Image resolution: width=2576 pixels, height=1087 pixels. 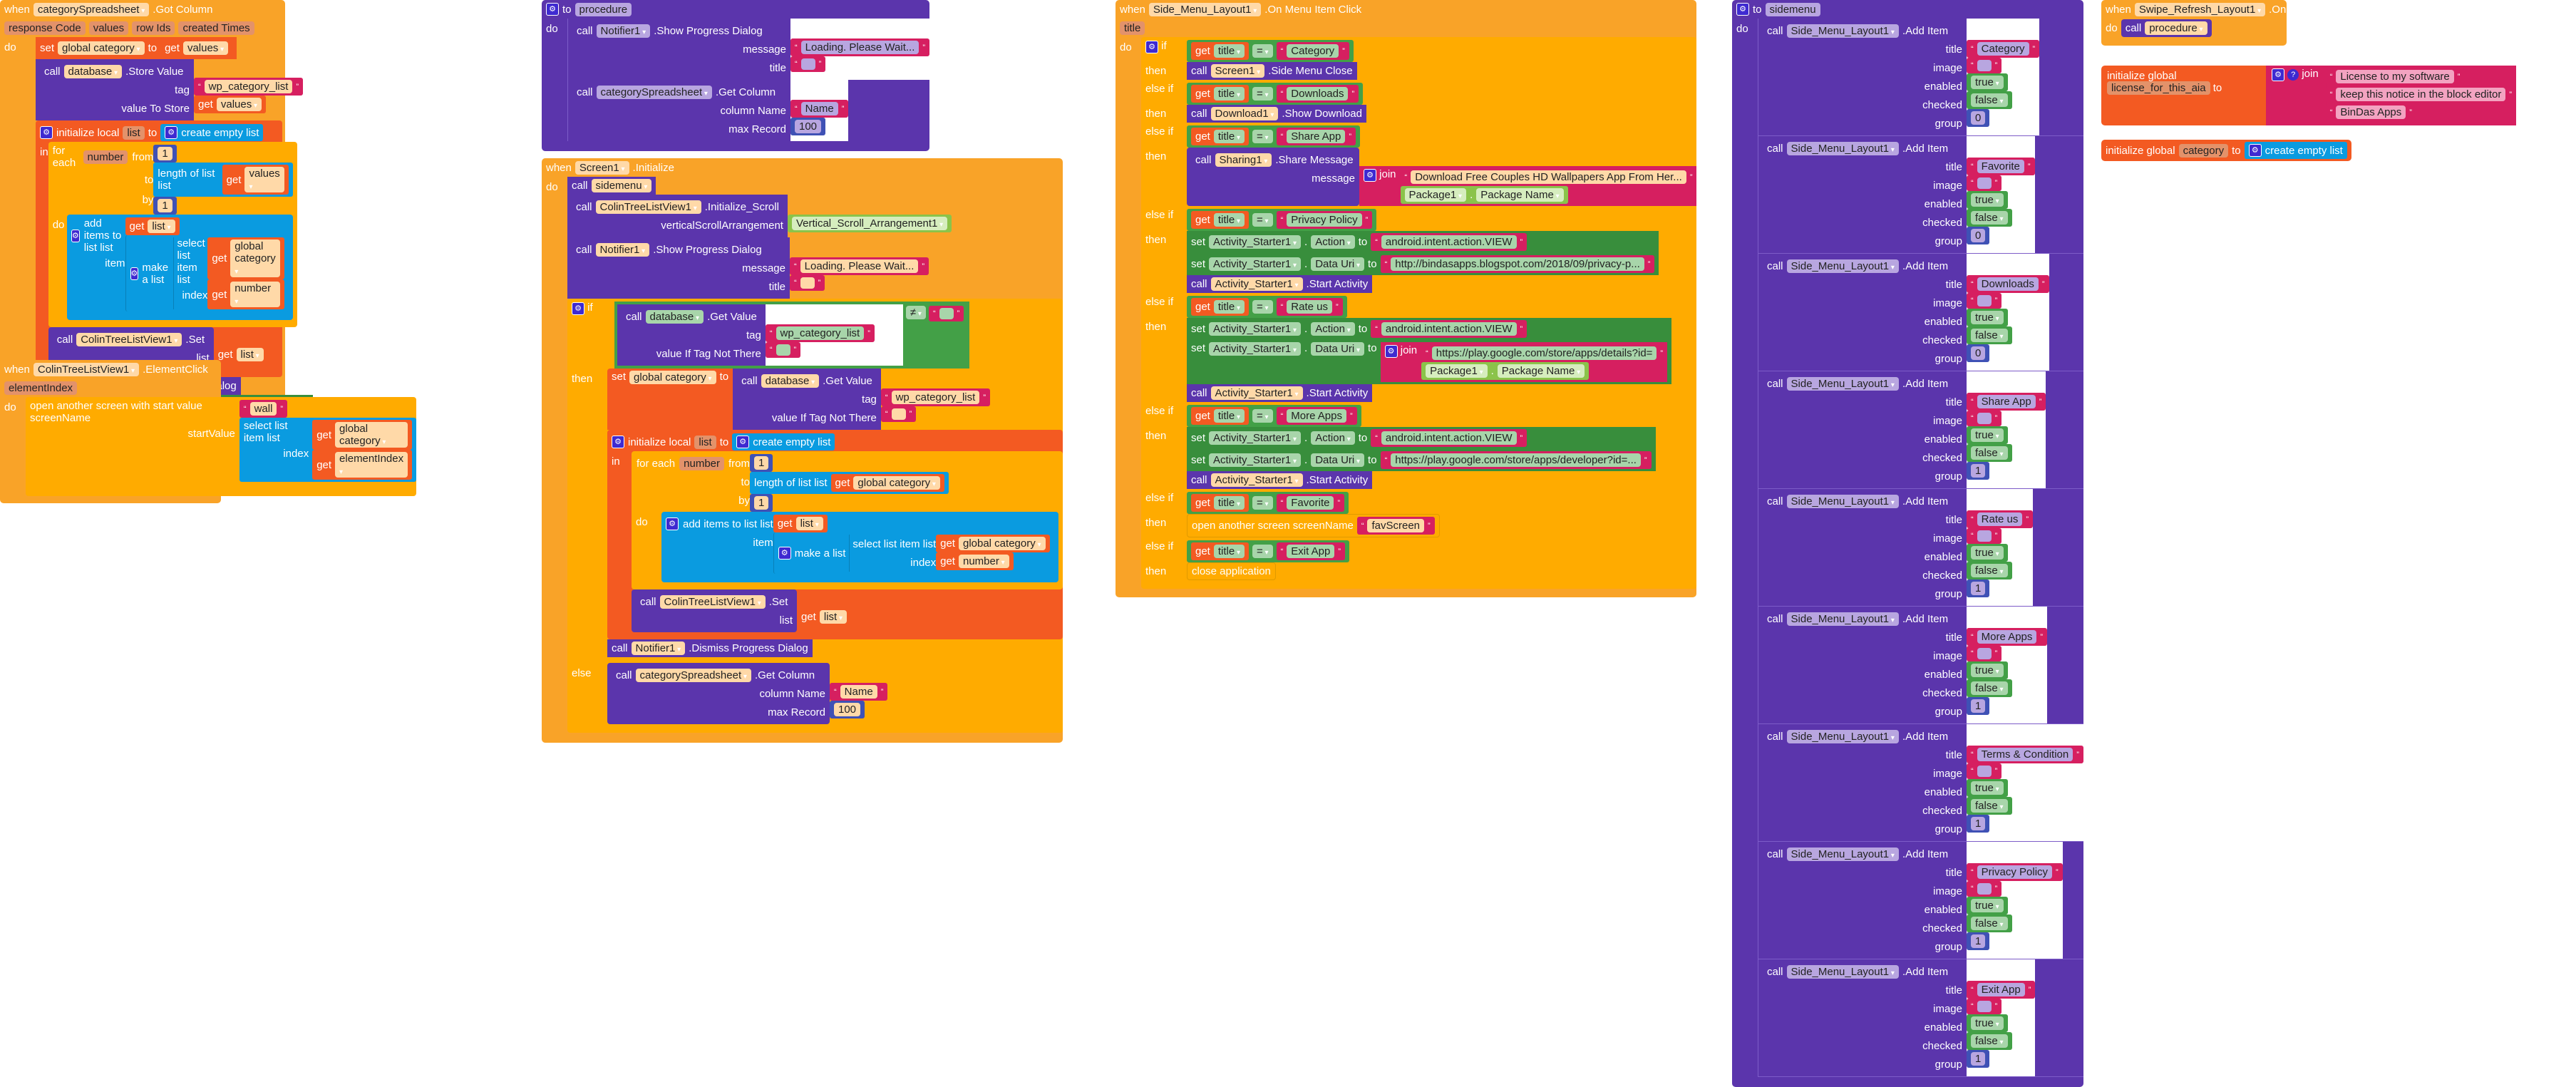 What do you see at coordinates (2006, 401) in the screenshot?
I see `text-field: Share App` at bounding box center [2006, 401].